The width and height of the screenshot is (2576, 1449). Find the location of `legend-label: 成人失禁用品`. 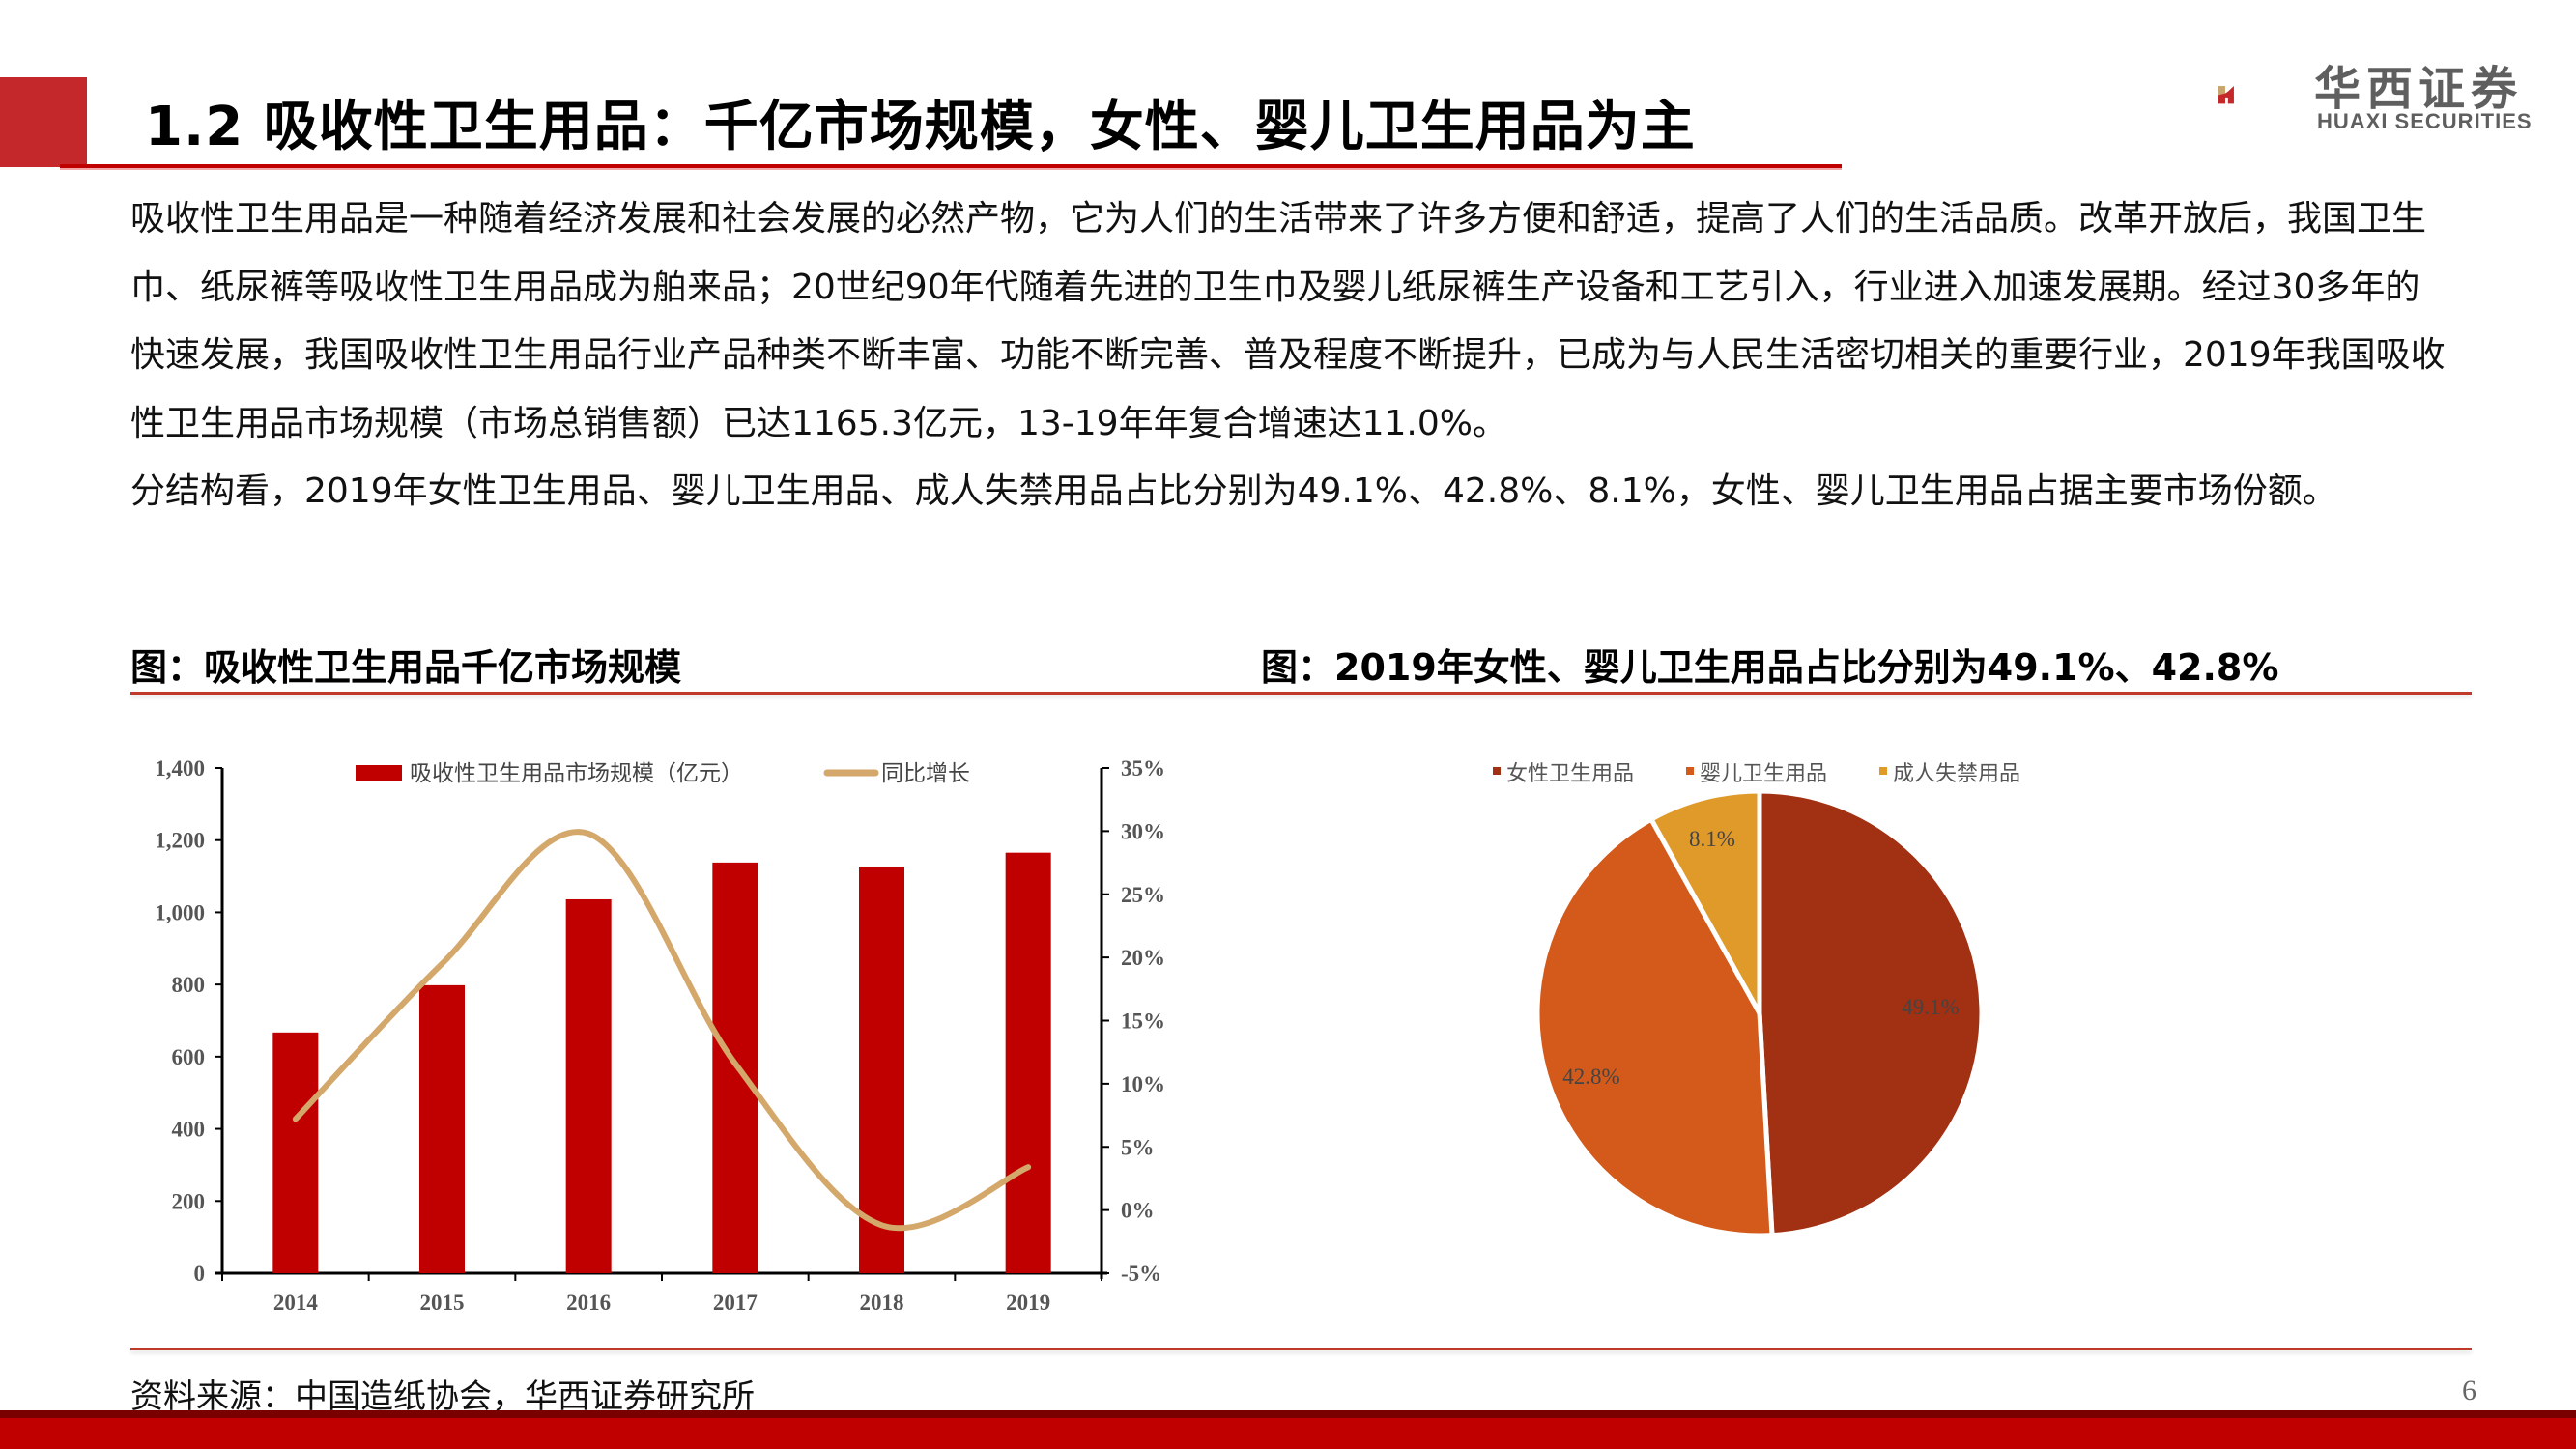

legend-label: 成人失禁用品 is located at coordinates (1957, 773).